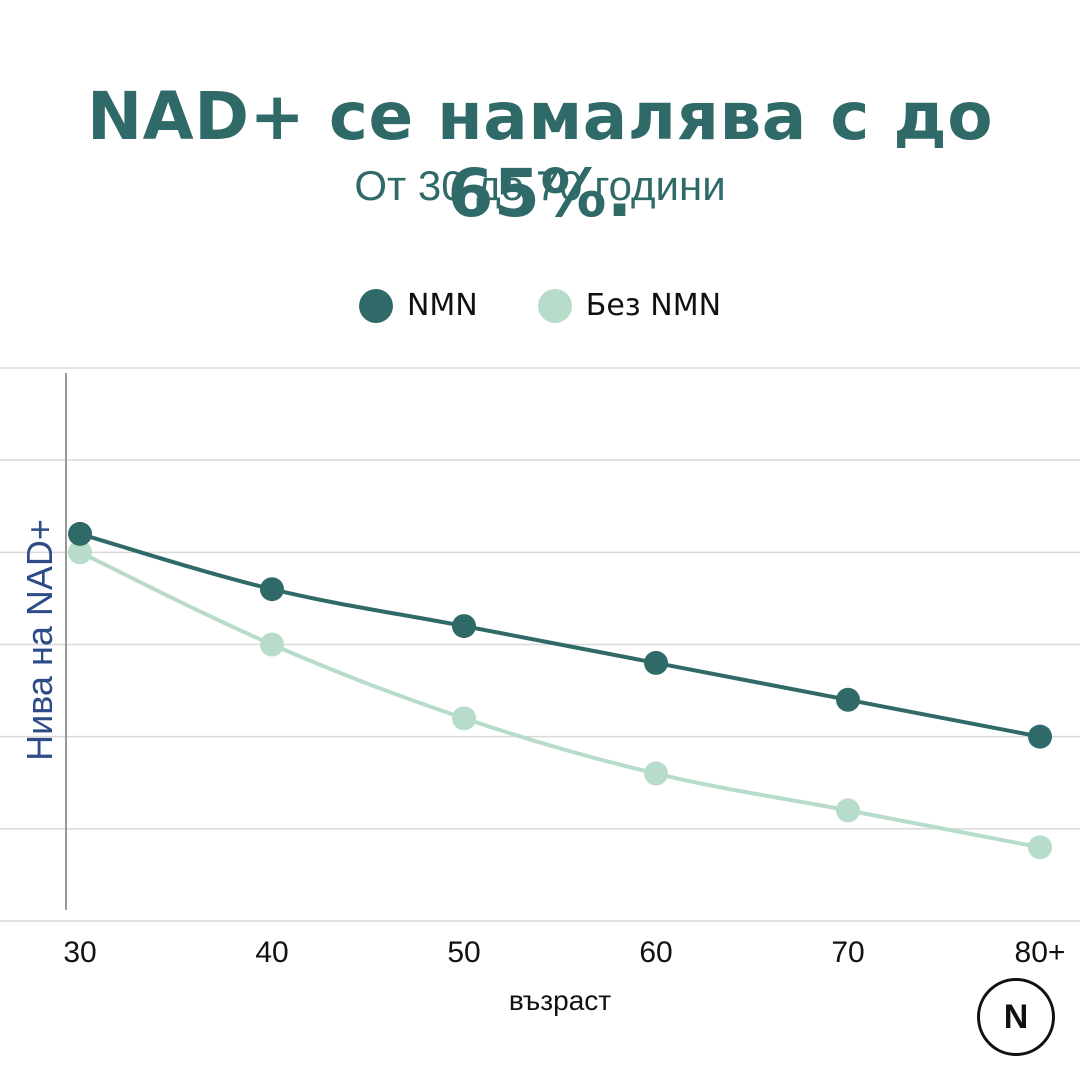 This screenshot has width=1080, height=1080. I want to click on legend-marker-without-nmn, so click(554, 305).